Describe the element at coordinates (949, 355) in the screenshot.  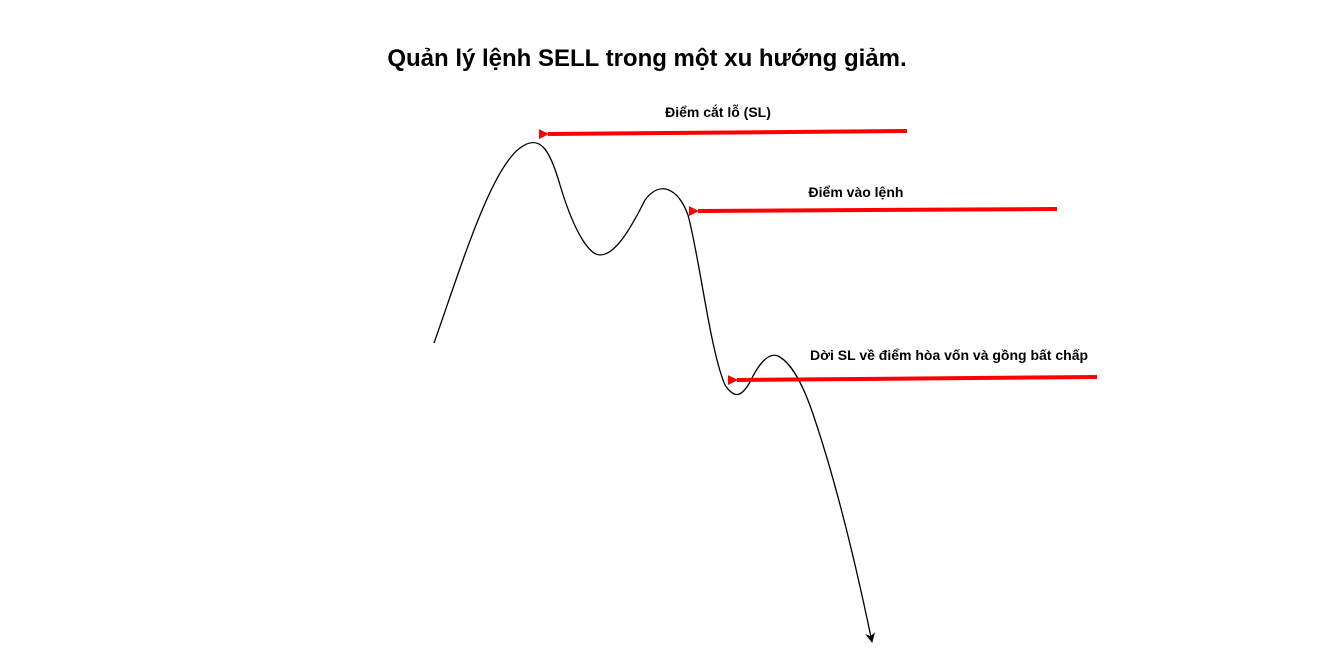
I see `breakeven-label: Dời SL về điểm hòa vốn và gồng bất chấp` at that location.